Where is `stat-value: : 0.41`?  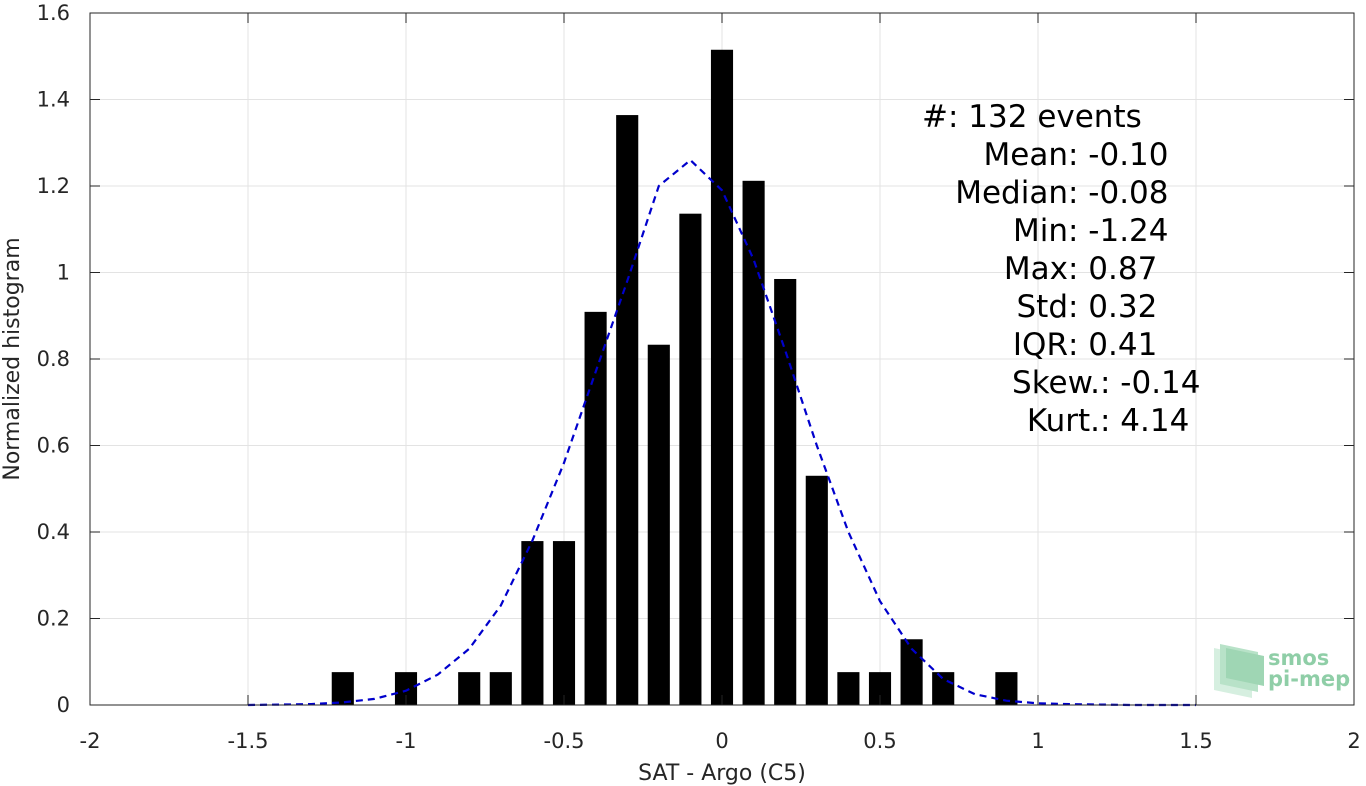 stat-value: : 0.41 is located at coordinates (1112, 345).